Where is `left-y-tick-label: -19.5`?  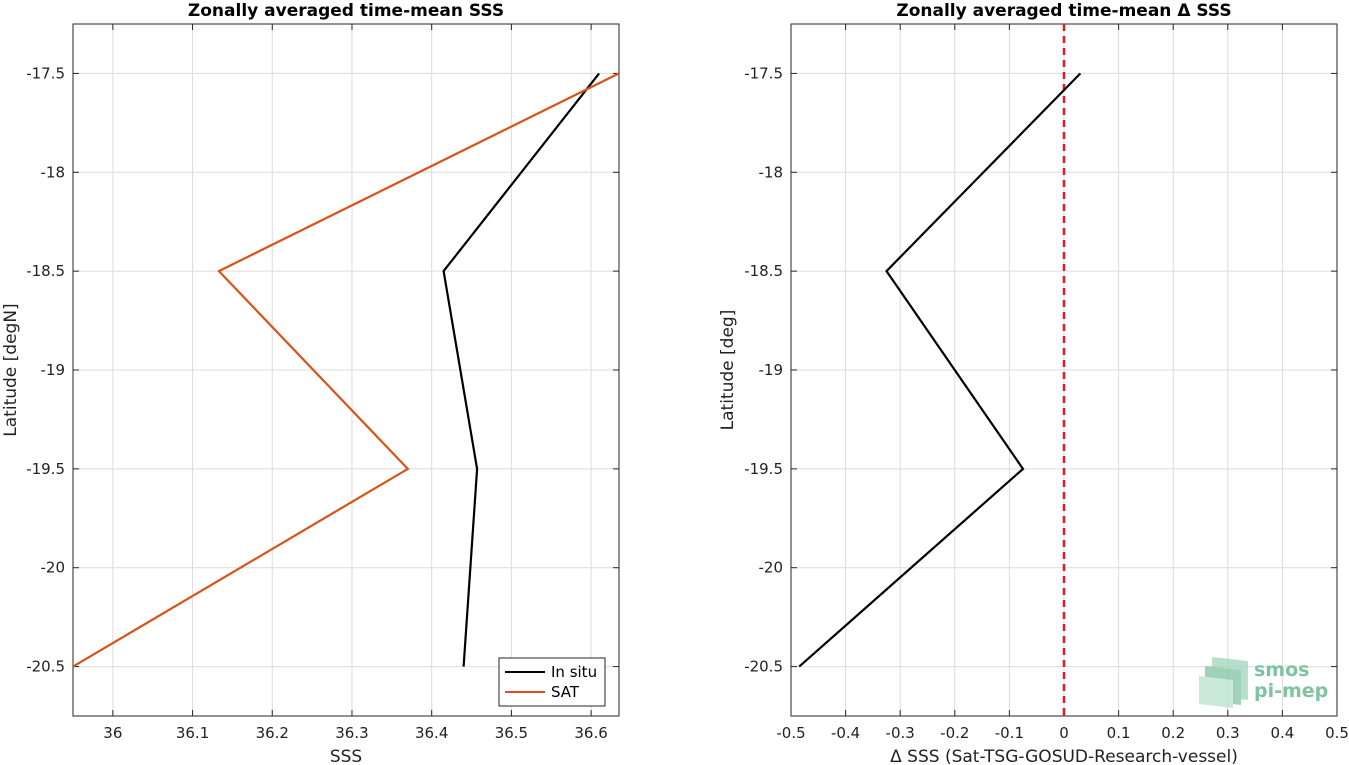 left-y-tick-label: -19.5 is located at coordinates (45, 469).